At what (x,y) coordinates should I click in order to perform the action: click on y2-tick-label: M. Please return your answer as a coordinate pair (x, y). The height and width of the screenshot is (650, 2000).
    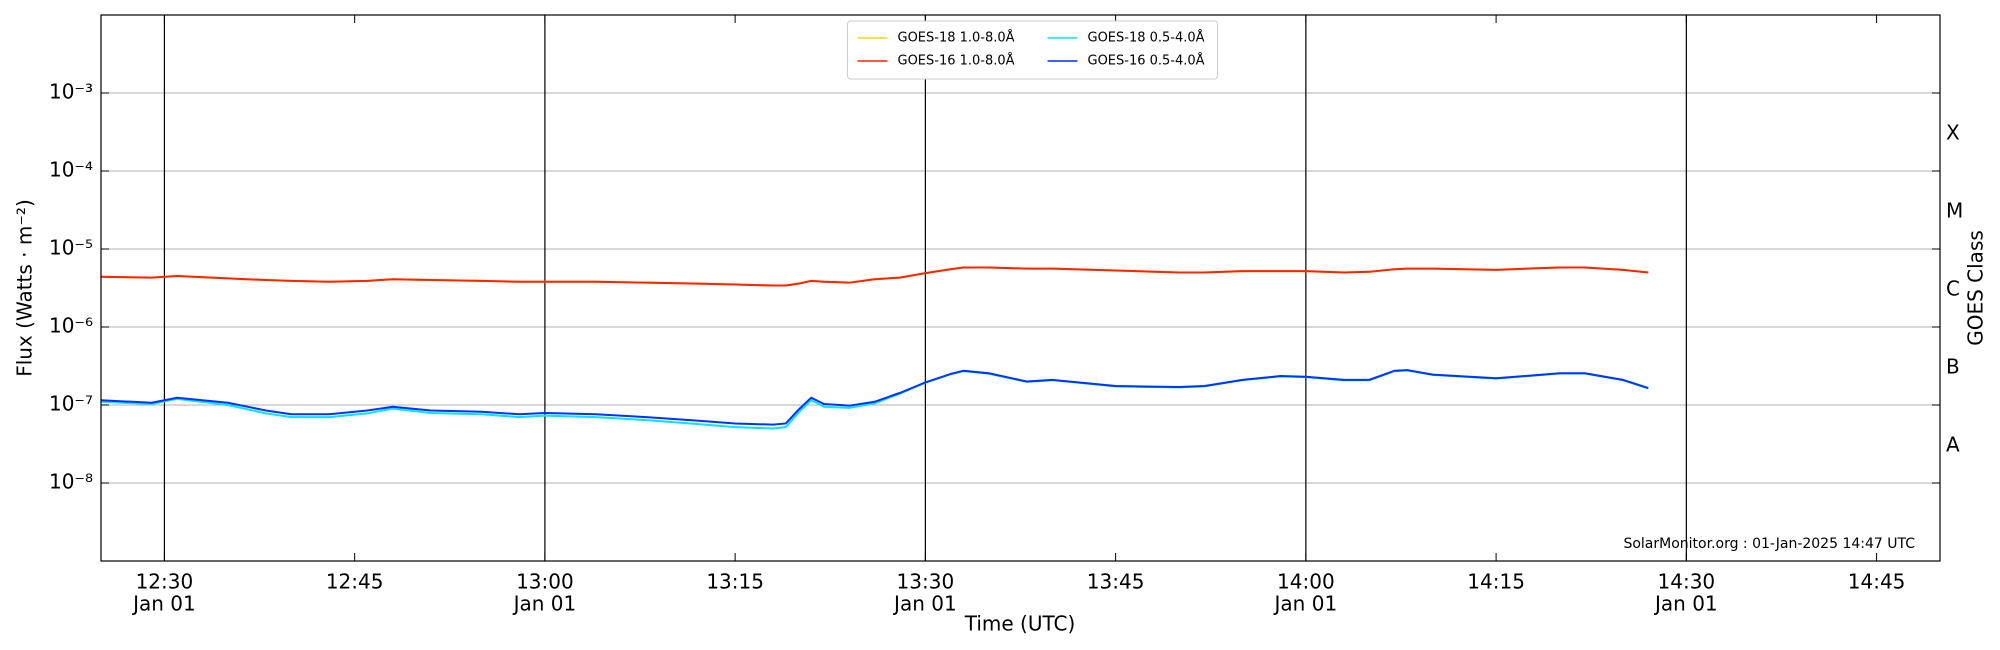
    Looking at the image, I should click on (1954, 210).